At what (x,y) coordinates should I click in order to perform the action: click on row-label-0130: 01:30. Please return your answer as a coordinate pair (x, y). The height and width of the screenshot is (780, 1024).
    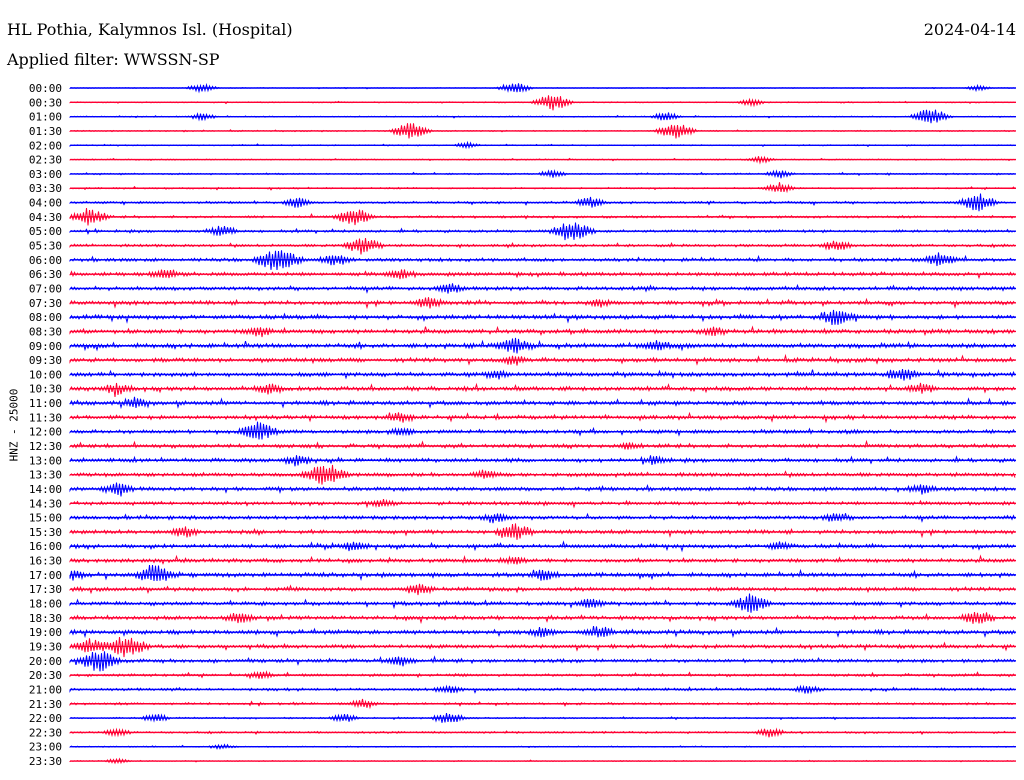
    Looking at the image, I should click on (45, 131).